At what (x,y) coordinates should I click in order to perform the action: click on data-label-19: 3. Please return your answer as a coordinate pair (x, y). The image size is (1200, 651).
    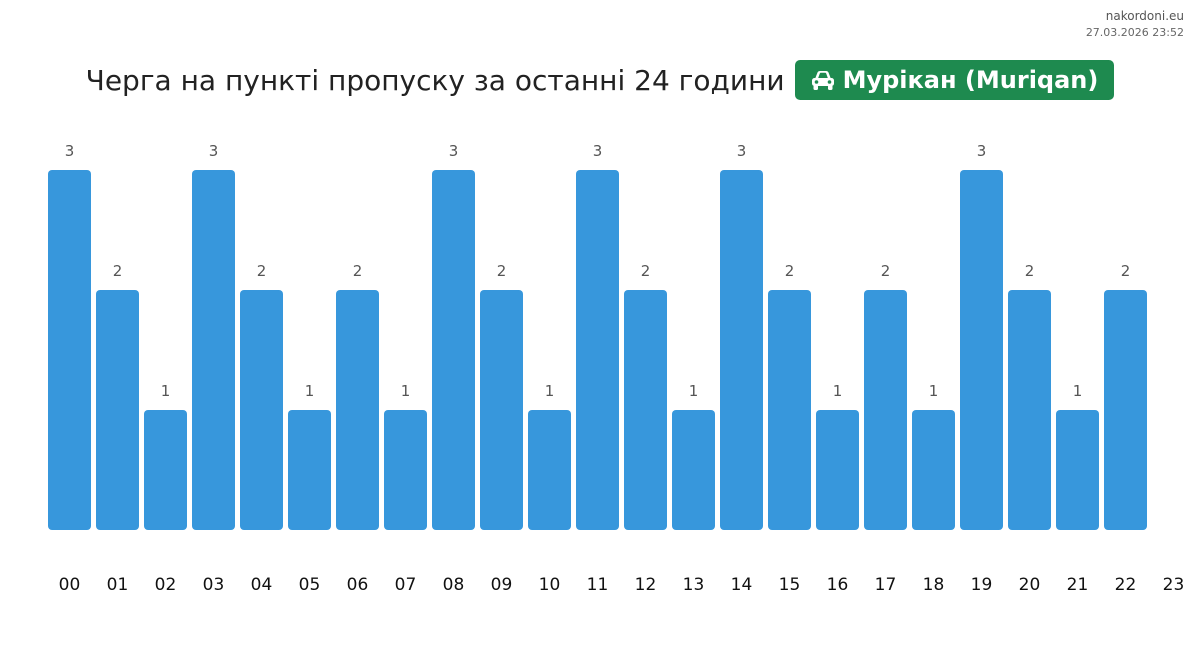
    Looking at the image, I should click on (982, 151).